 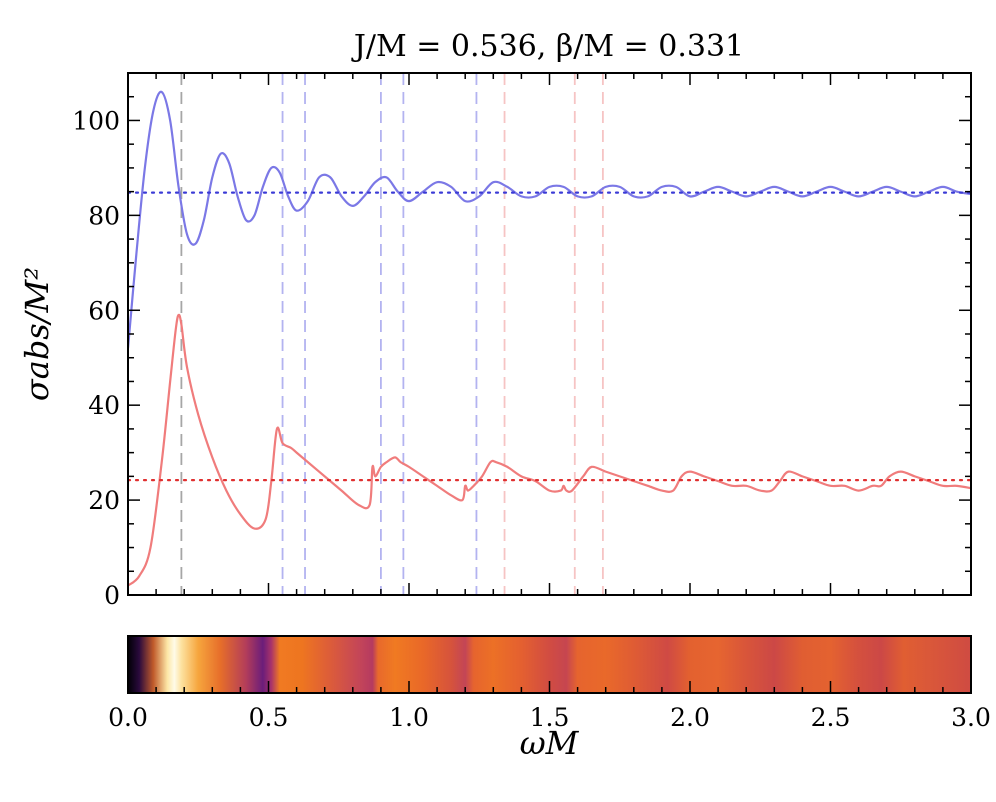 I want to click on y-tick-label: 40, so click(x=104, y=405).